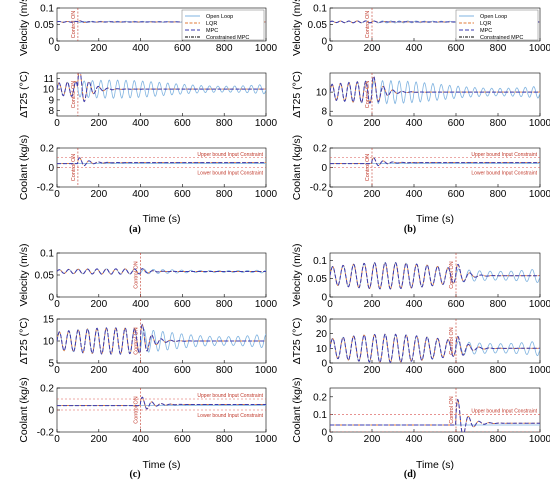 This screenshot has width=550, height=483. Describe the element at coordinates (435, 94) in the screenshot. I see `plot-area: Control ON` at that location.